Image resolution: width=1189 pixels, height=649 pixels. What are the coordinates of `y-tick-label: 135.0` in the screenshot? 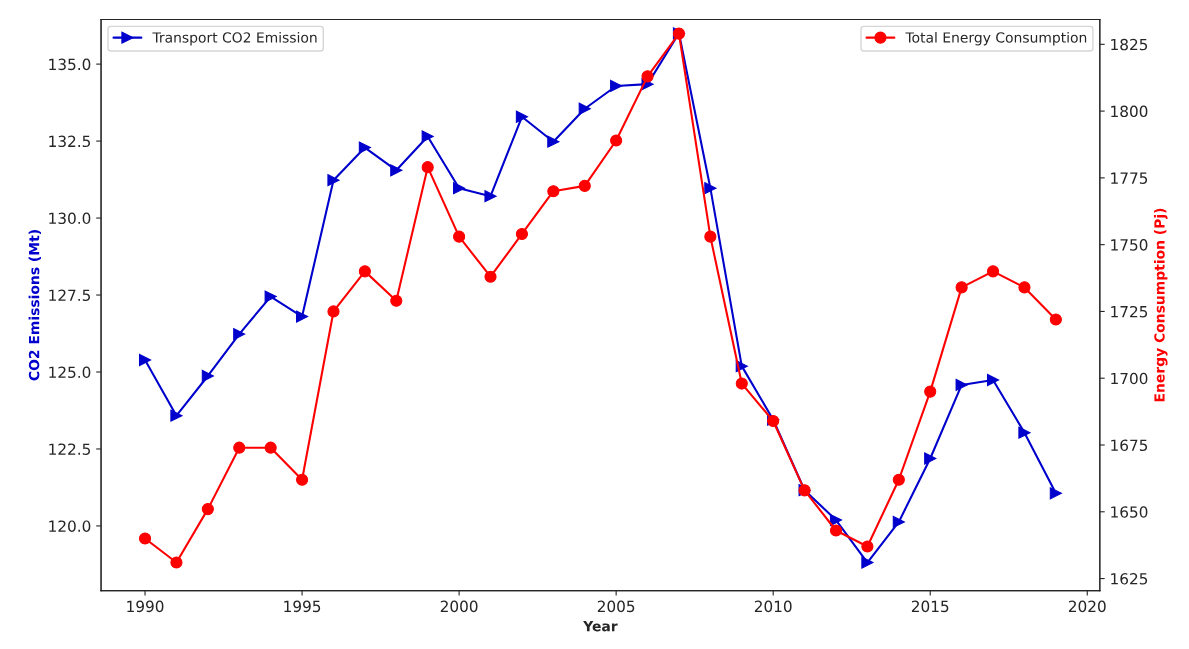 It's located at (70, 64).